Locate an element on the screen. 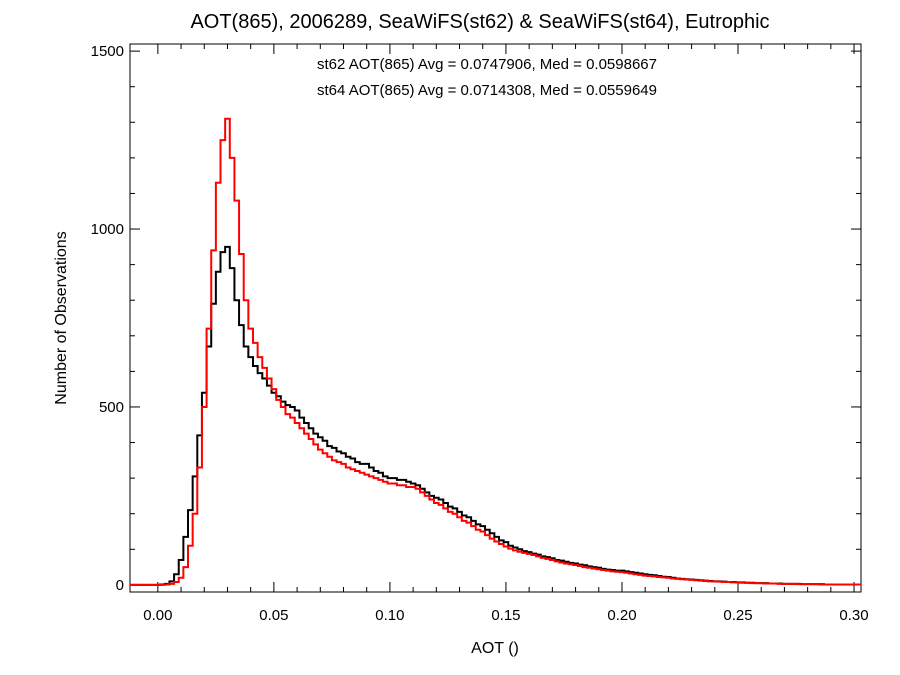 The width and height of the screenshot is (900, 675). x-tick-label: 0.30 is located at coordinates (853, 615).